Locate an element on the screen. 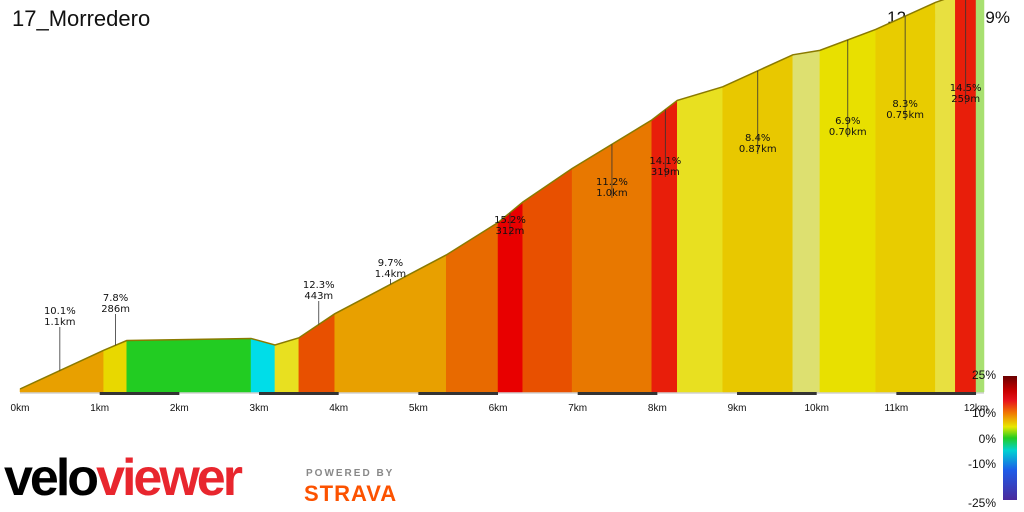  annotation-grade: 12.3% is located at coordinates (319, 285).